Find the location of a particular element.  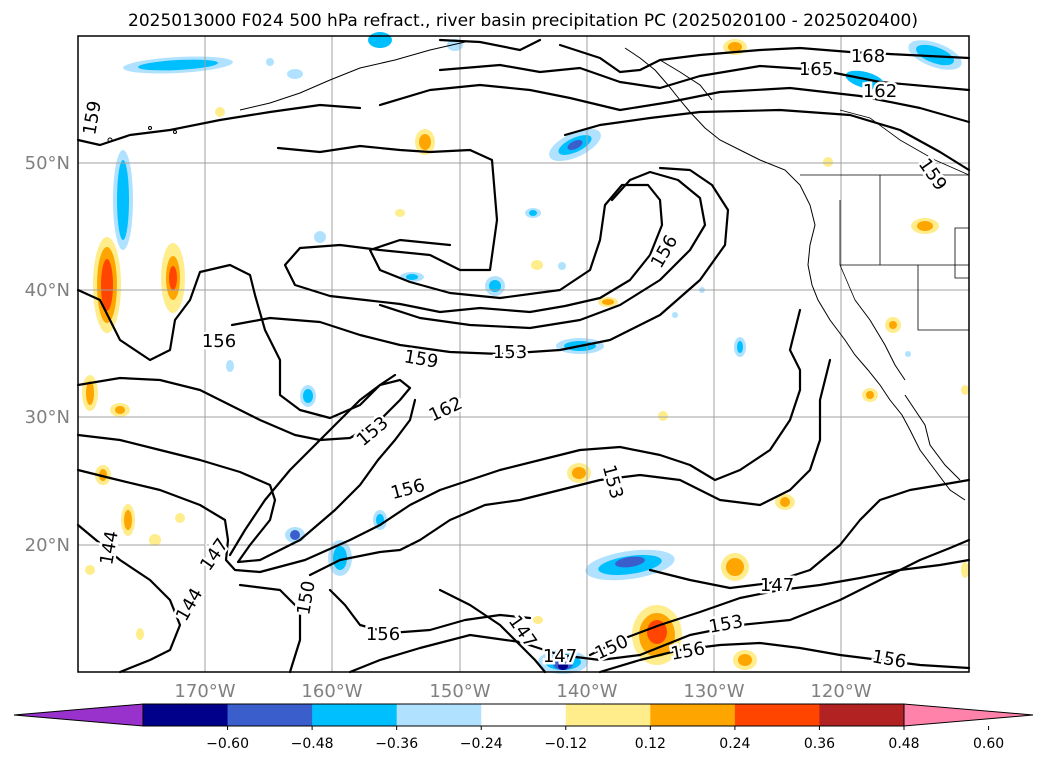

lat-label: 50°N is located at coordinates (47, 163).